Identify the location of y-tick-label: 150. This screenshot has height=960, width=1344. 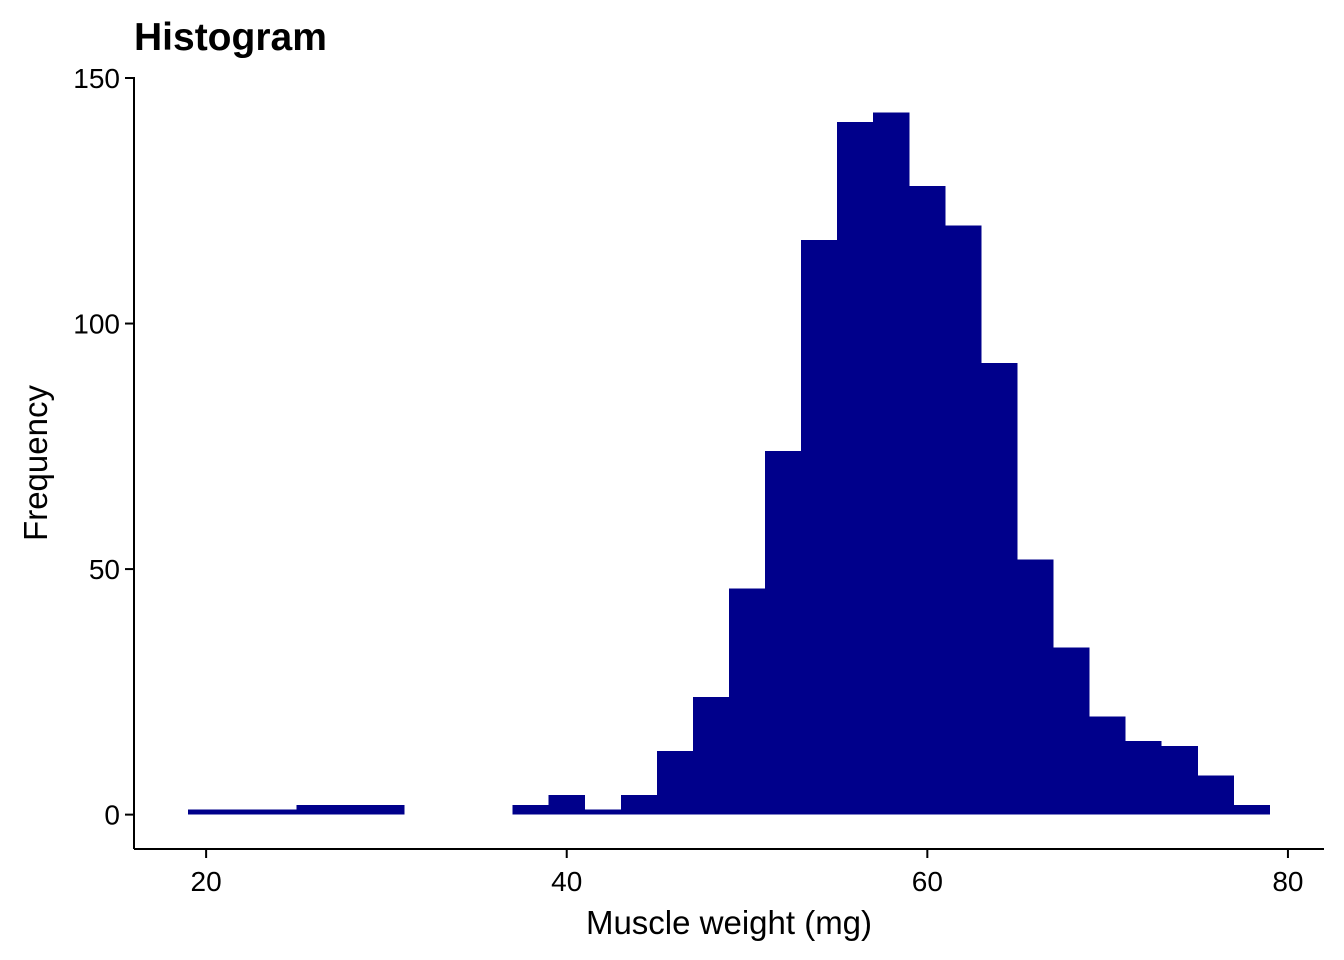
(96, 78).